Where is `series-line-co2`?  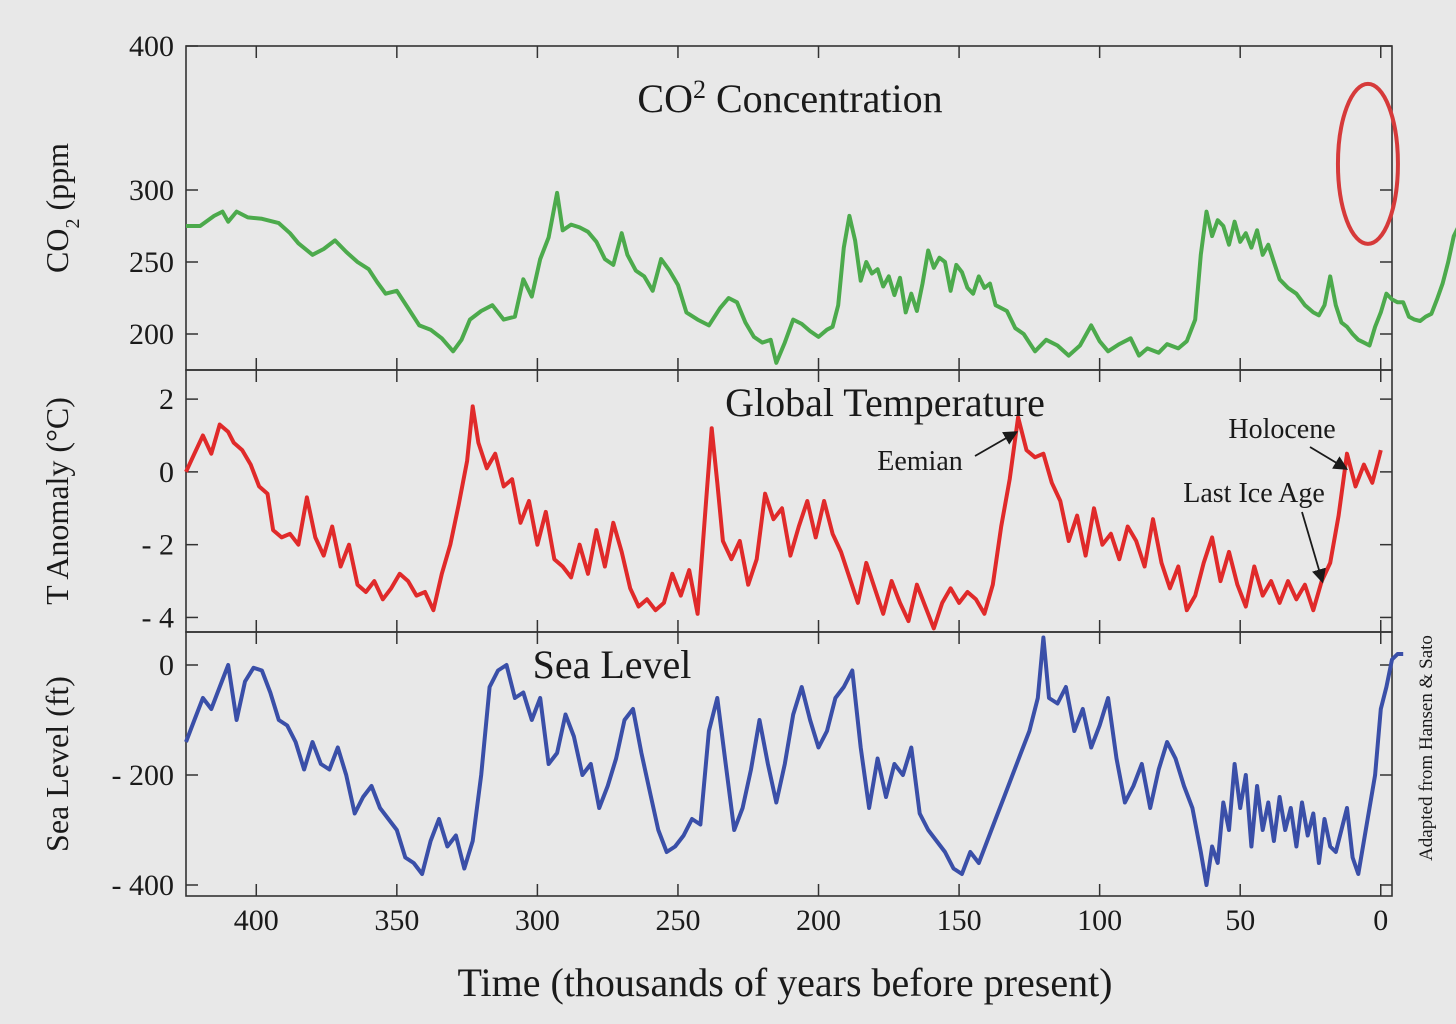 series-line-co2 is located at coordinates (821, 277).